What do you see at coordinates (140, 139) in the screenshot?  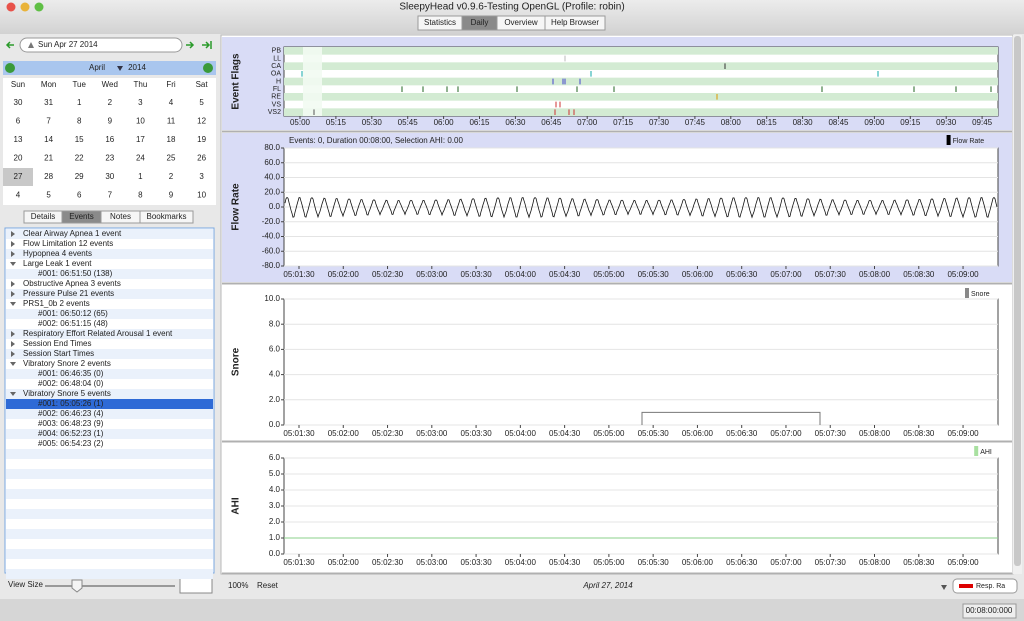 I see `calendar-day: 17` at bounding box center [140, 139].